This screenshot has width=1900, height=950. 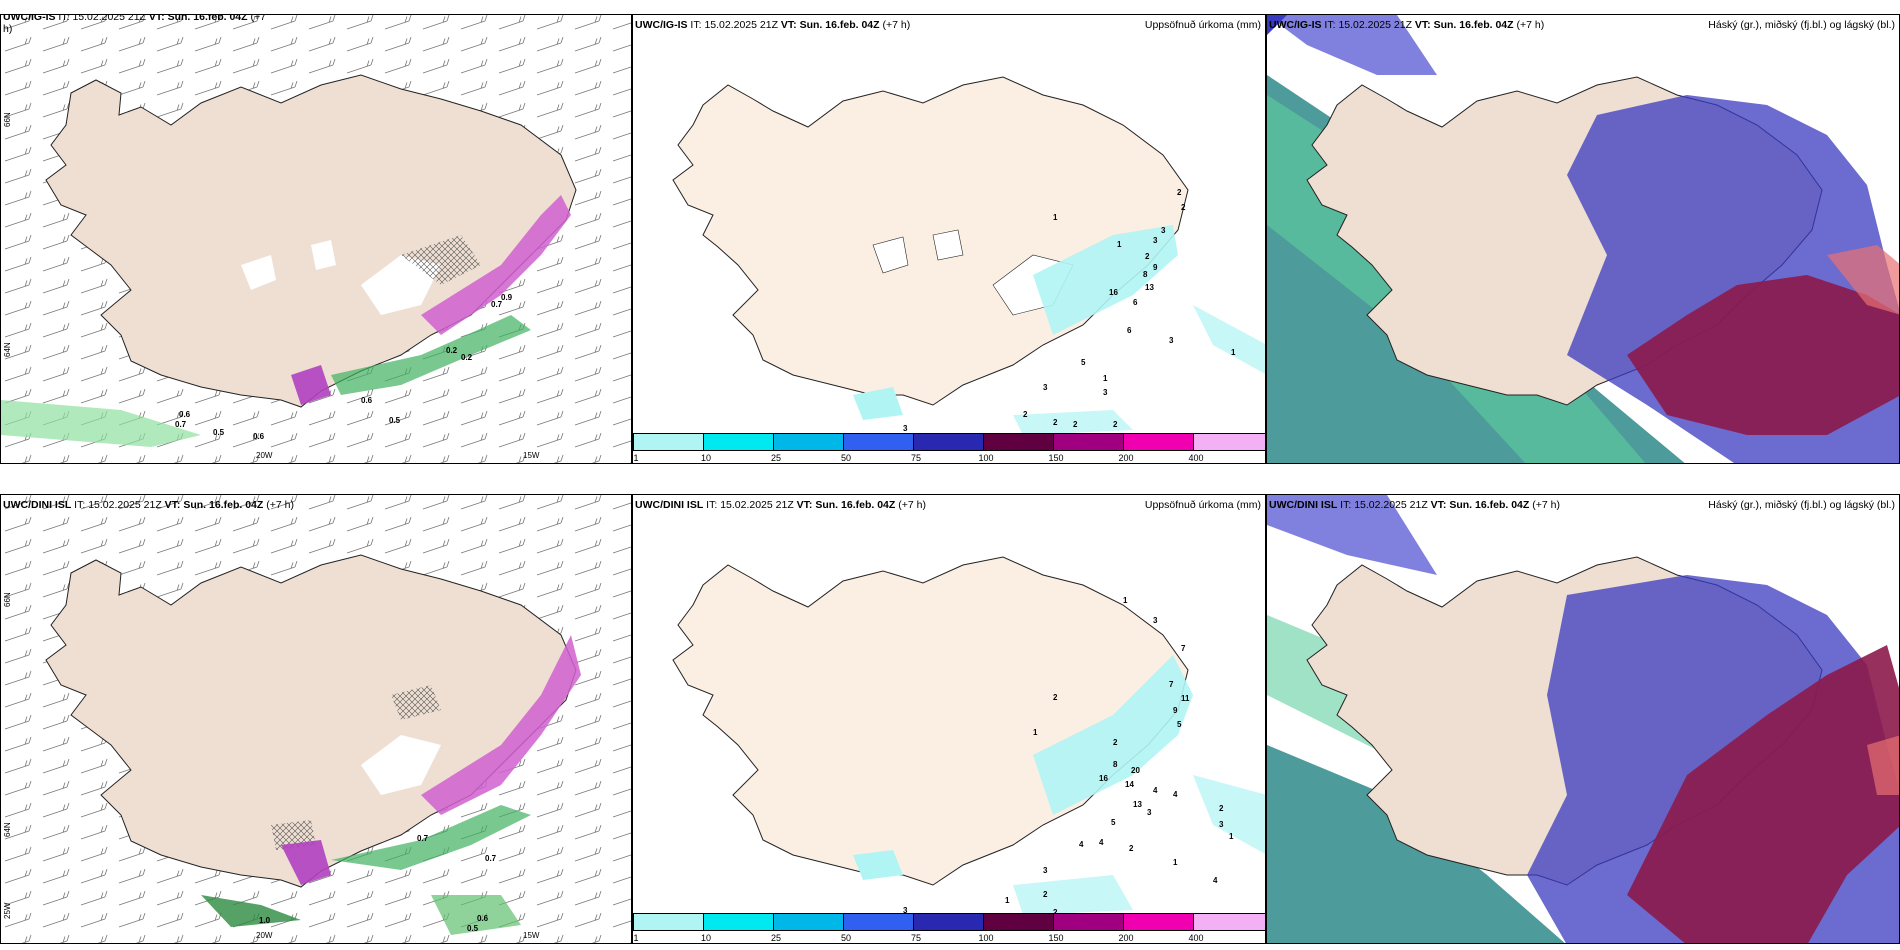 I want to click on svg-text: 8, so click(x=1115, y=764).